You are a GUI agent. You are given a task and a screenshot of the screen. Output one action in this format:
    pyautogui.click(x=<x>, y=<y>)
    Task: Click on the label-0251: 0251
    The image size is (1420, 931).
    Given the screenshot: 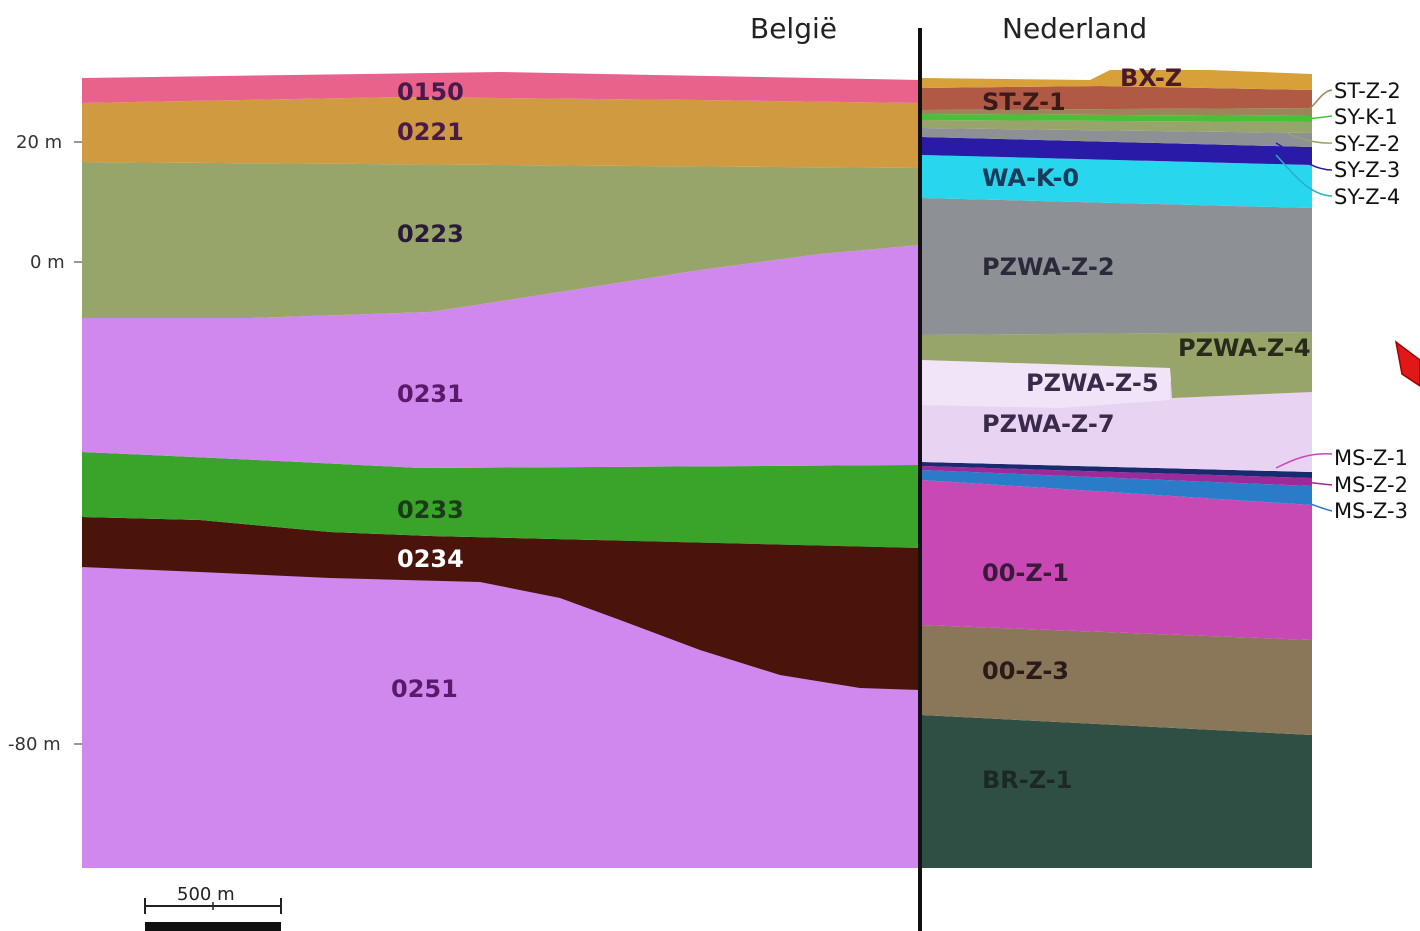 What is the action you would take?
    pyautogui.click(x=424, y=689)
    